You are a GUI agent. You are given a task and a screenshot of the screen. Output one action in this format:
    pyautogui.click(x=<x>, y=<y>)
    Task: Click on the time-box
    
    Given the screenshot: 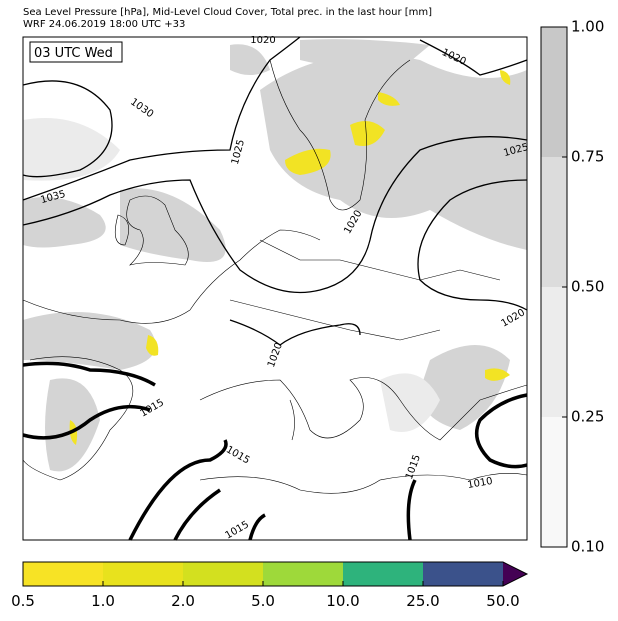 What is the action you would take?
    pyautogui.click(x=76, y=52)
    